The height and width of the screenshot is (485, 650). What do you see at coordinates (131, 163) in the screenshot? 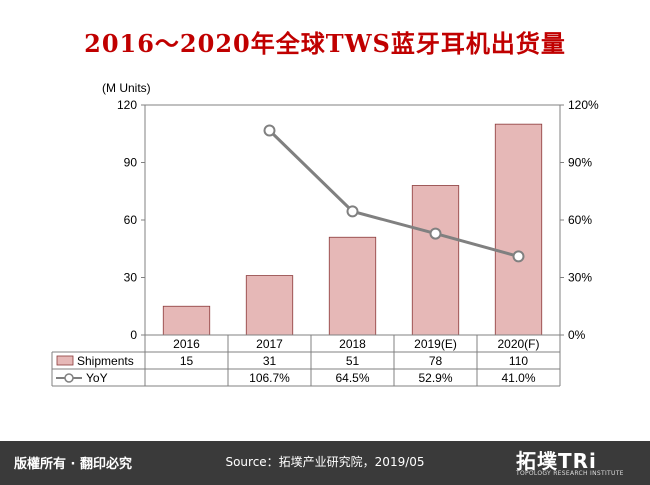
I see `y-tick-label: 90` at bounding box center [131, 163].